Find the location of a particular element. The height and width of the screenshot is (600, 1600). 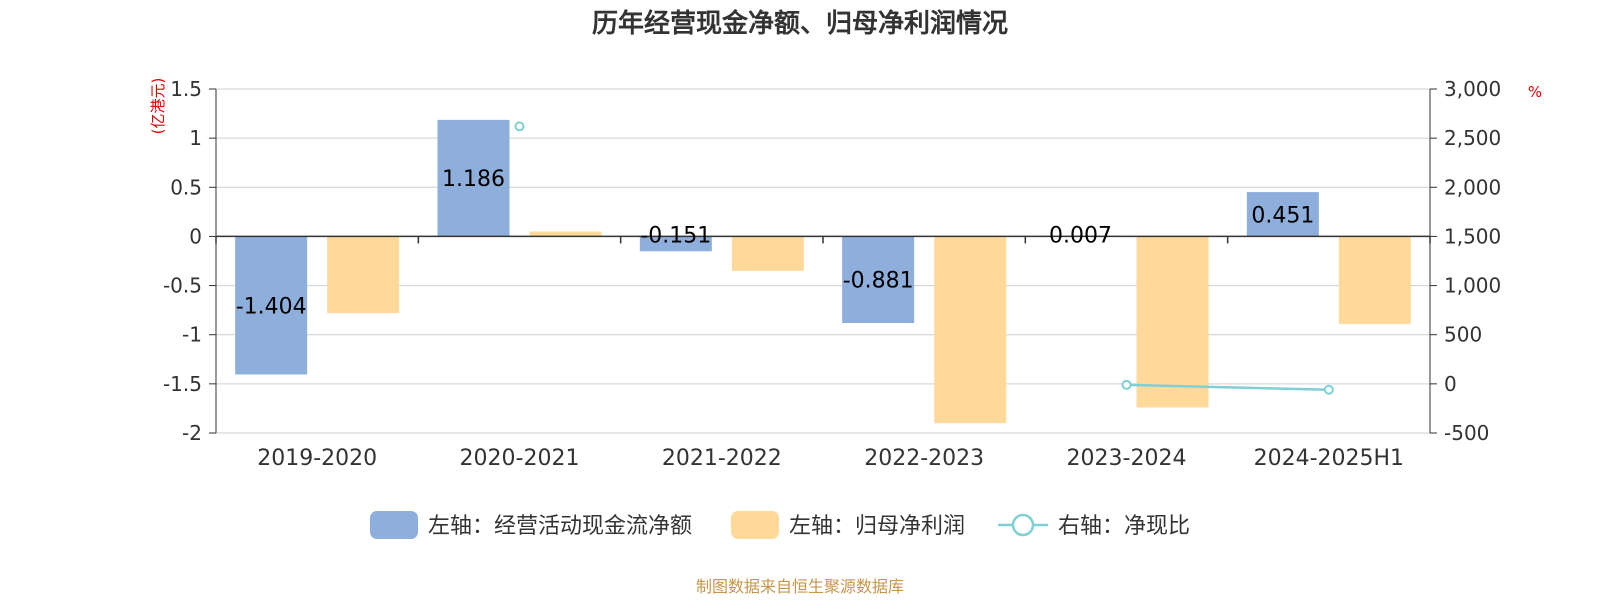

left-tick-label: -1.5 is located at coordinates (182, 384).